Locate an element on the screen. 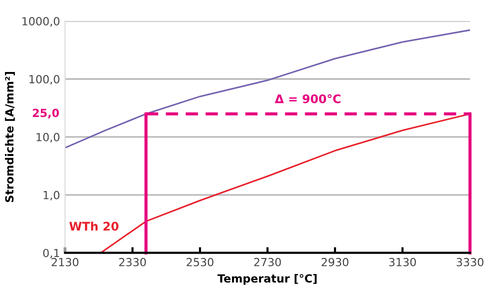  ref-line-label: 25,0 is located at coordinates (45, 113).